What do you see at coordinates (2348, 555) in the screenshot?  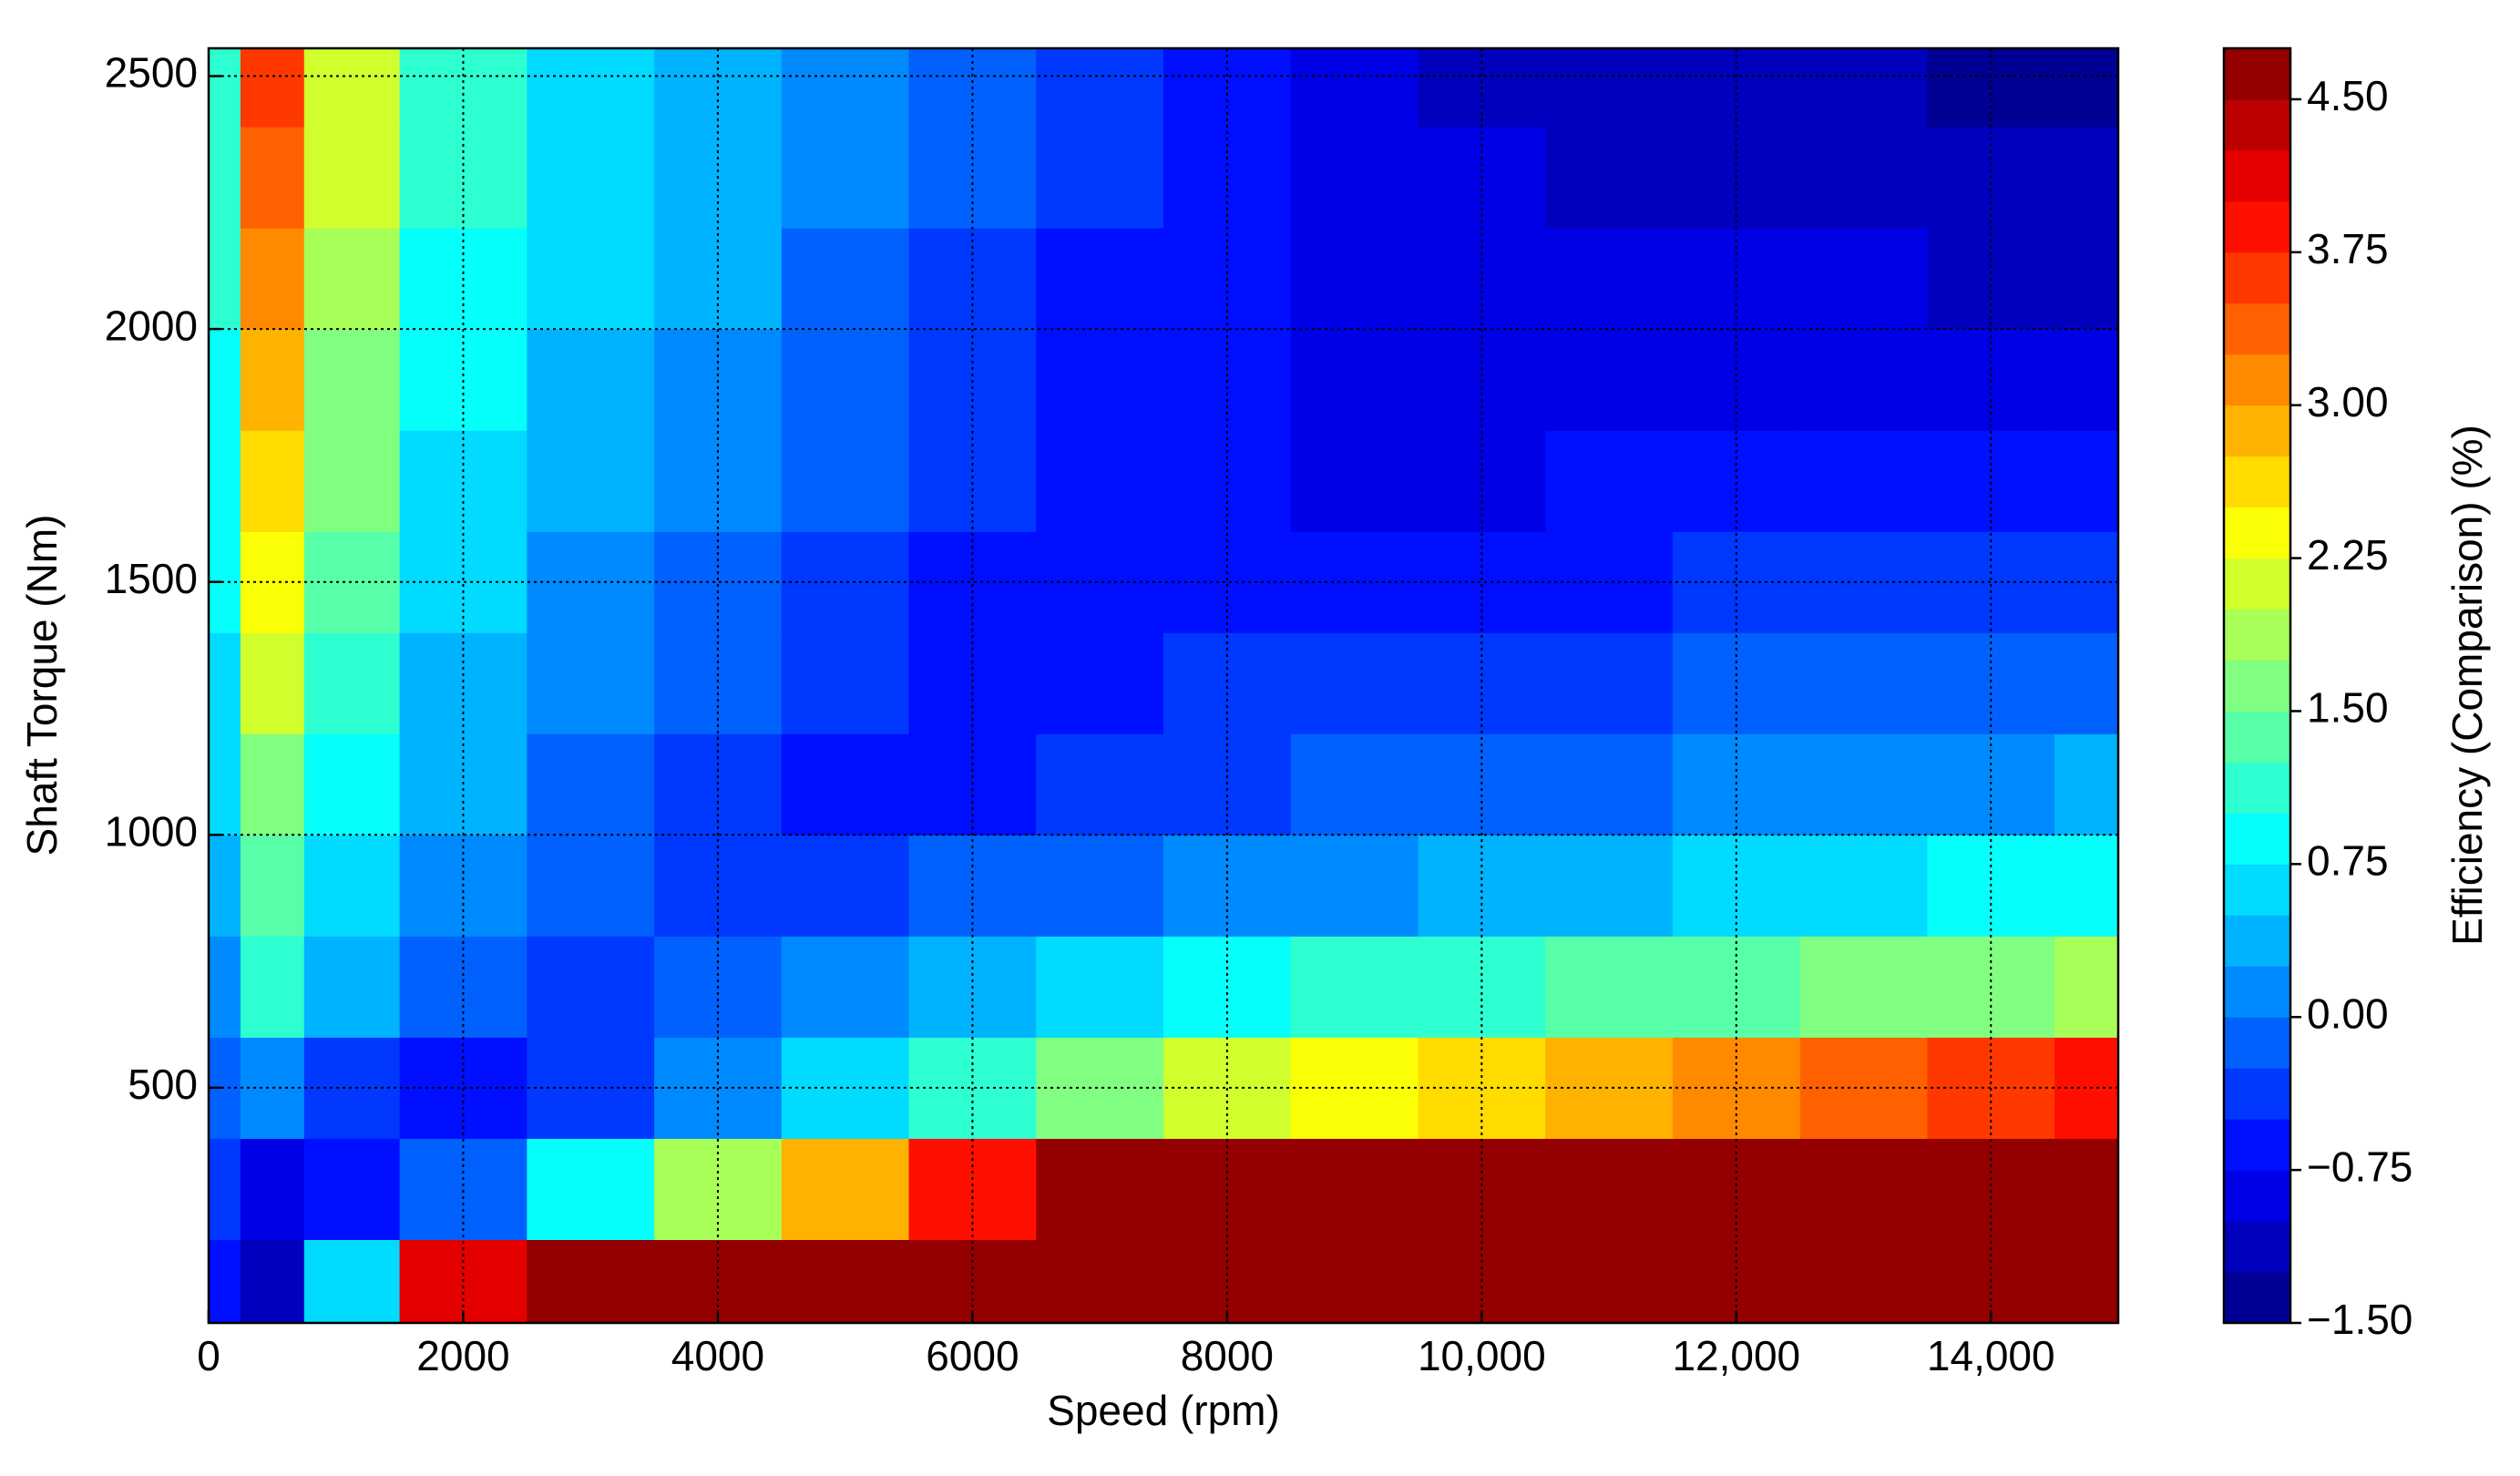 I see `colorbar-tick-label: 2.25` at bounding box center [2348, 555].